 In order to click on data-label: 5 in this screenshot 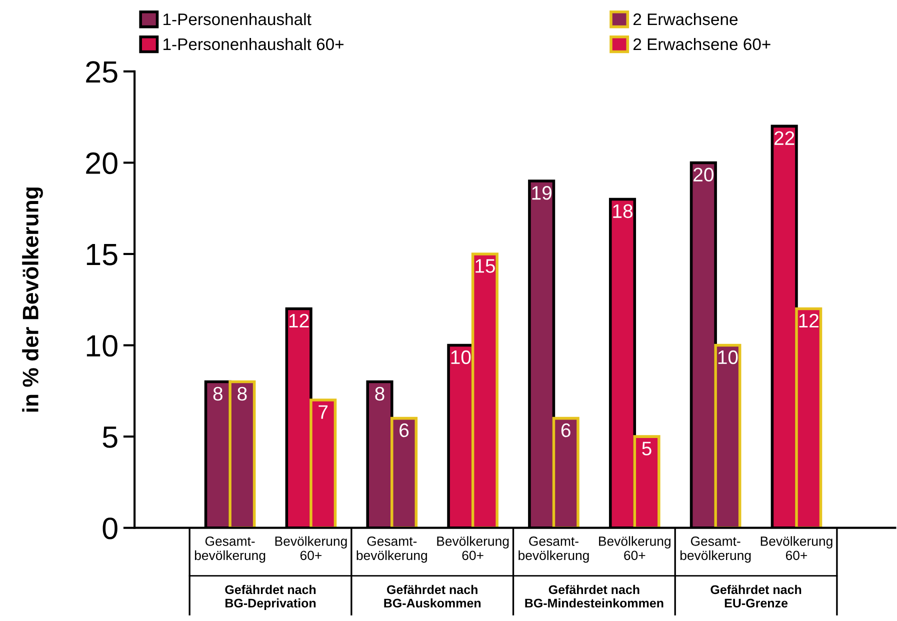, I will do `click(647, 449)`.